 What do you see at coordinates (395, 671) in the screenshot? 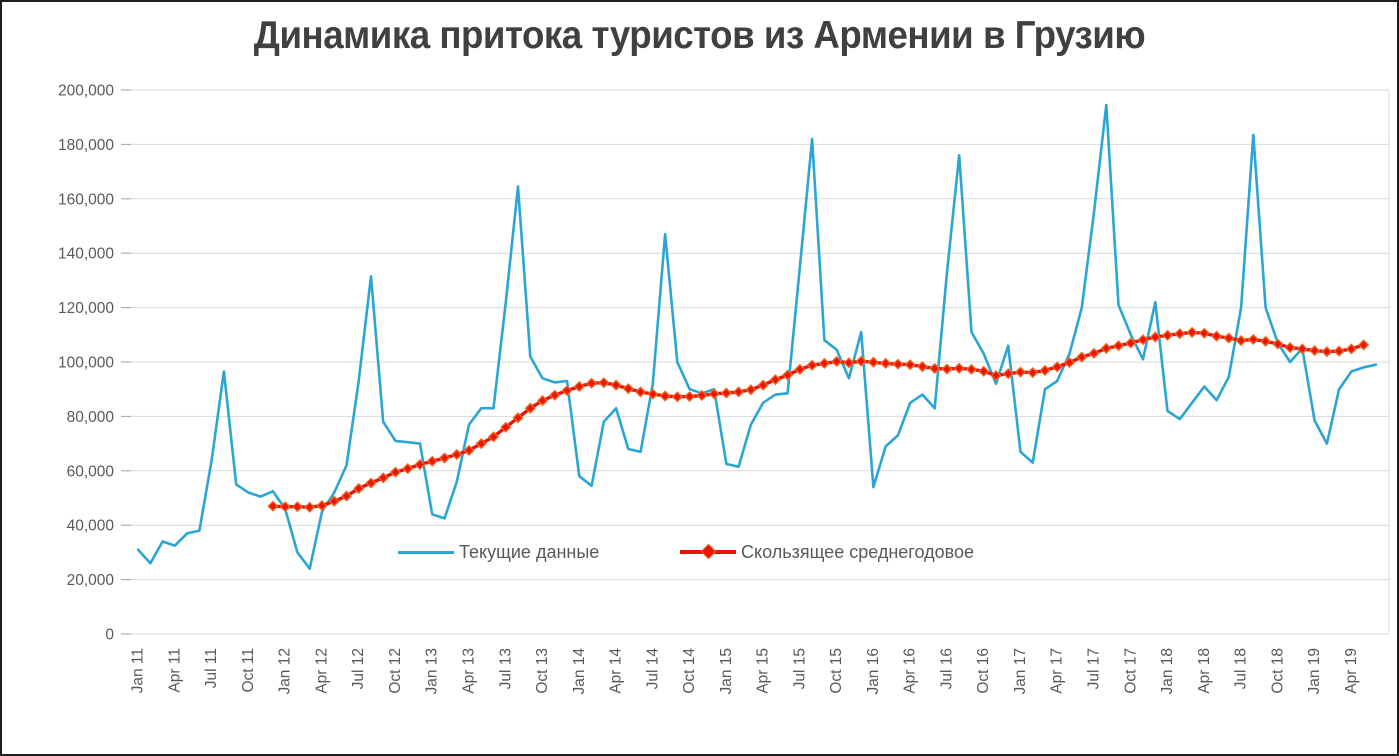
I see `svg-text: Oct 12` at bounding box center [395, 671].